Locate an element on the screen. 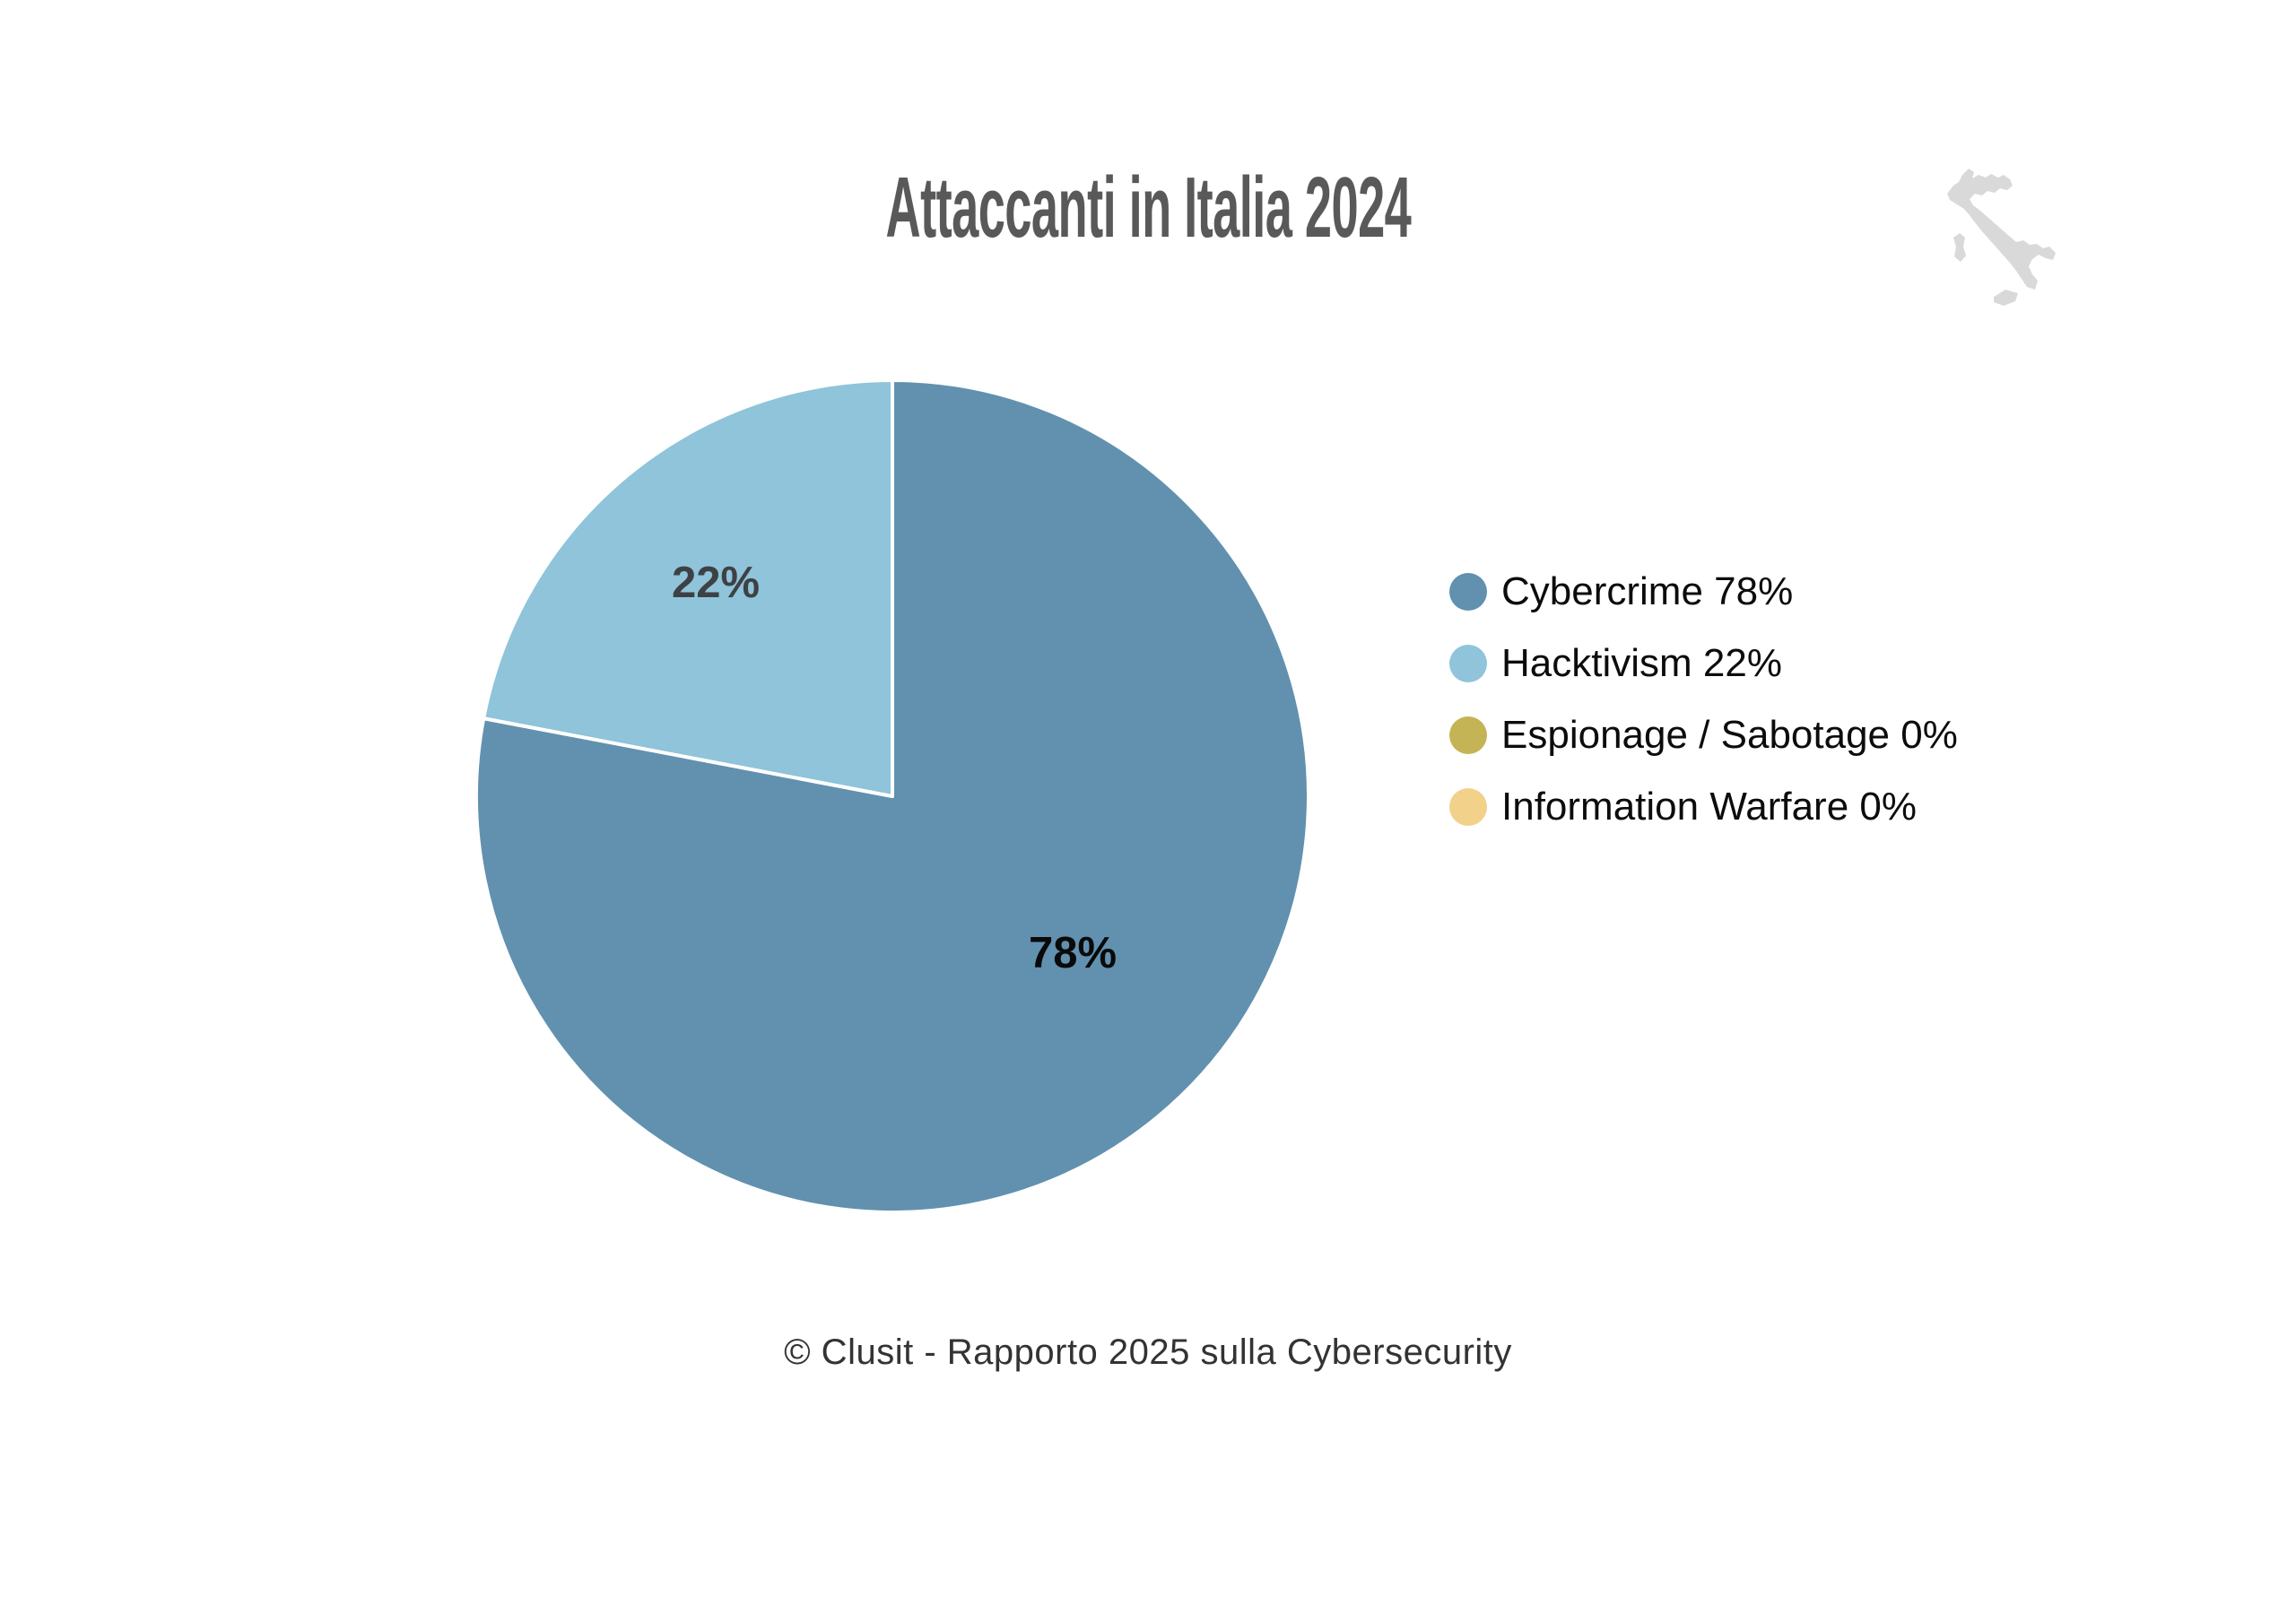 The image size is (2296, 1623). legend-item-espionage-sabotage-0: Espionage / Sabotage 0% is located at coordinates (1703, 735).